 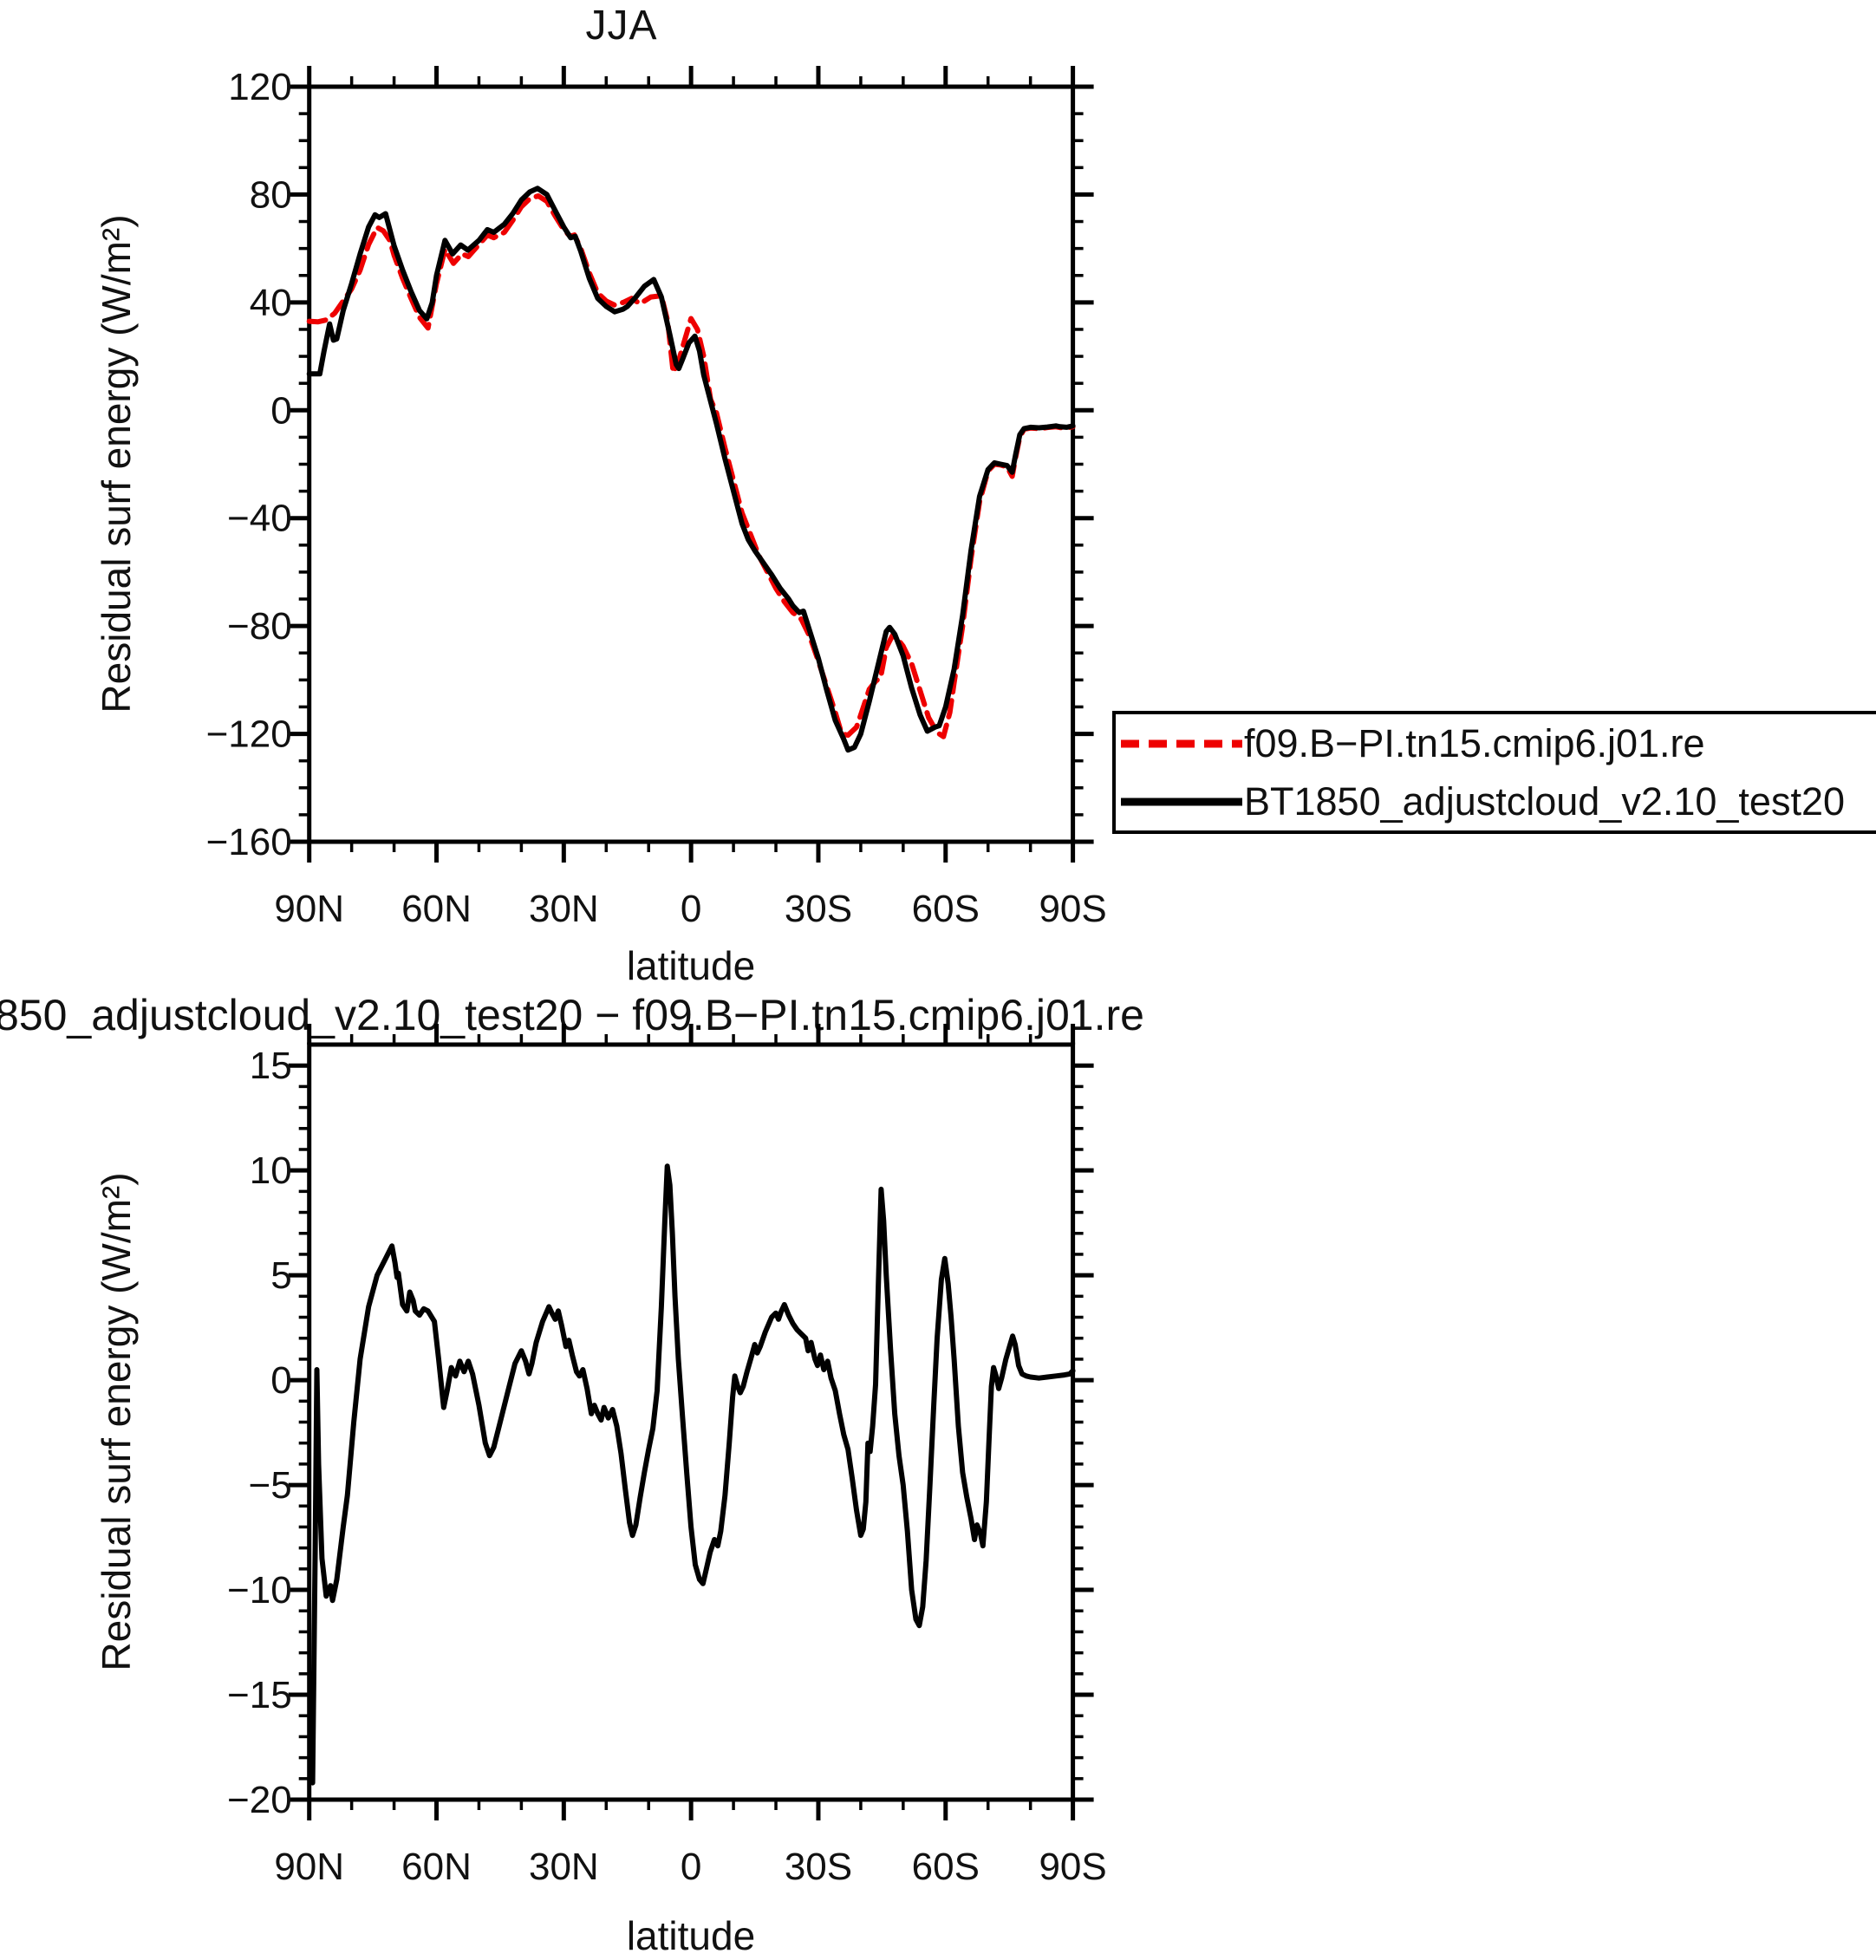 I want to click on y-tick-label: −20, so click(x=260, y=1800).